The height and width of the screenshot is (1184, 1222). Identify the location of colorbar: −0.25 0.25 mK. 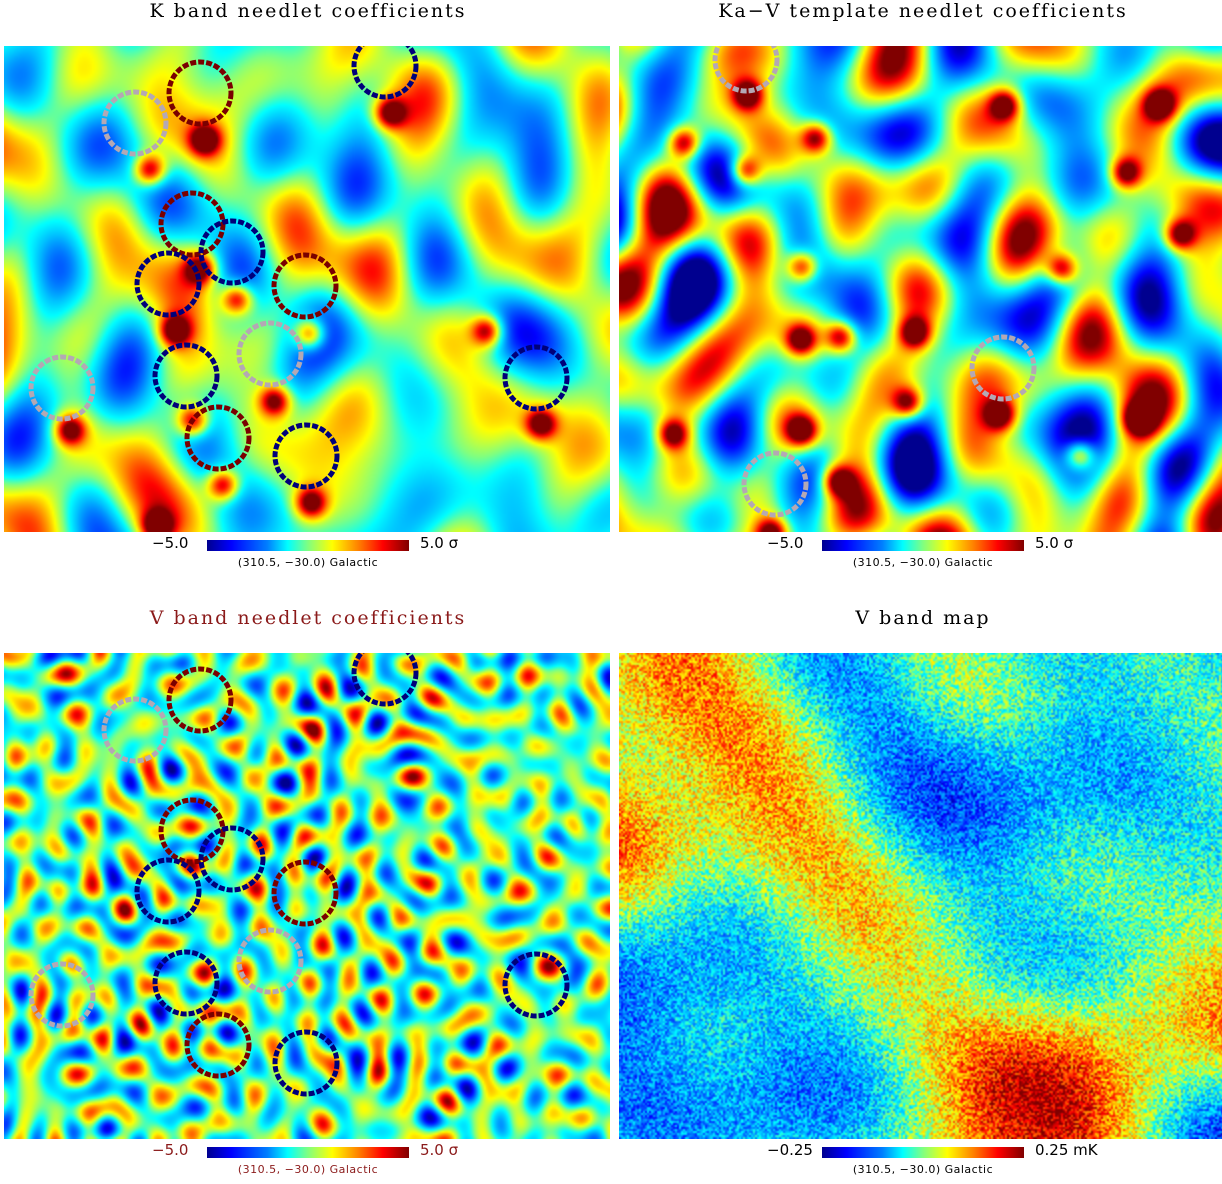
(920, 1151).